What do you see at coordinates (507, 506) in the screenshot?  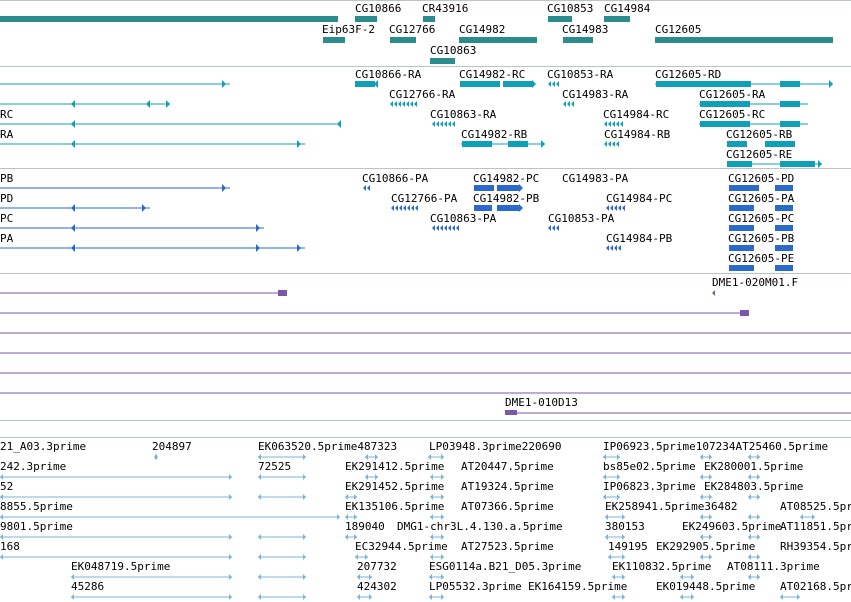 I see `est-label: AT07366.5prime` at bounding box center [507, 506].